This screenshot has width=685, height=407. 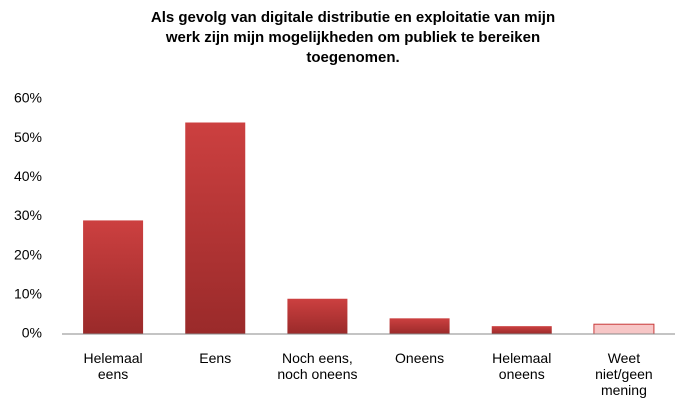 I want to click on x-tick-label: Oneens, so click(x=420, y=358).